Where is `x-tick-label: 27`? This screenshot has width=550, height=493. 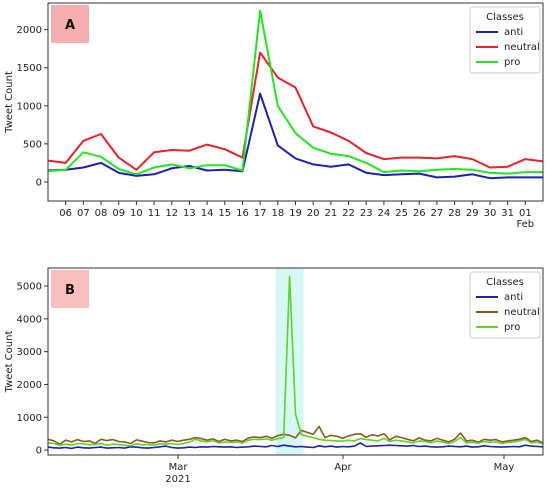
x-tick-label: 27 is located at coordinates (437, 213).